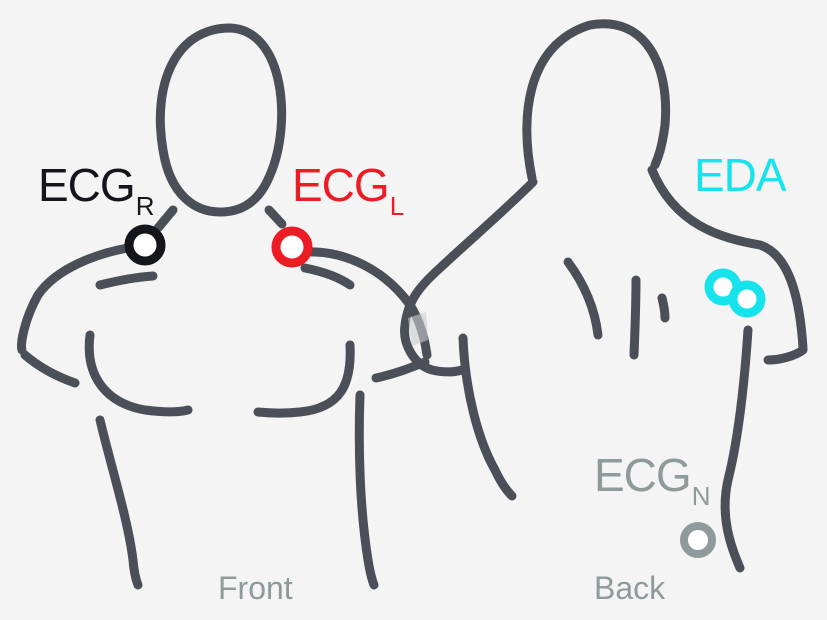  What do you see at coordinates (469, 277) in the screenshot?
I see `back-left-shoulder` at bounding box center [469, 277].